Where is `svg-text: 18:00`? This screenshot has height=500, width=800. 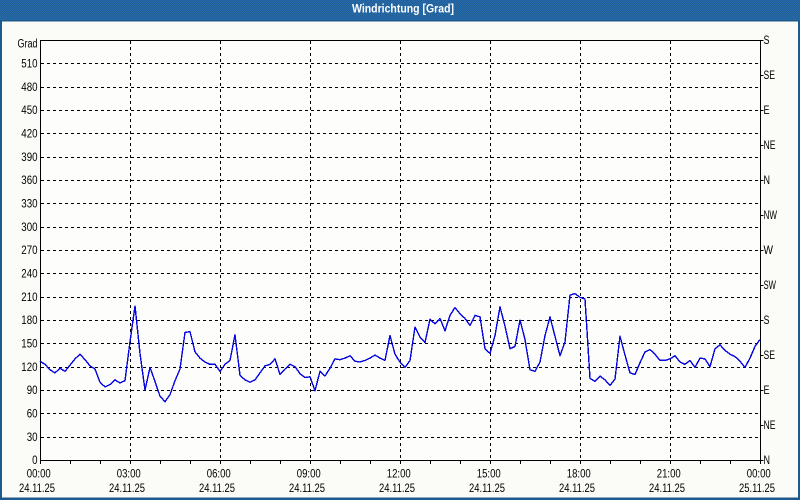
svg-text: 18:00 is located at coordinates (579, 474).